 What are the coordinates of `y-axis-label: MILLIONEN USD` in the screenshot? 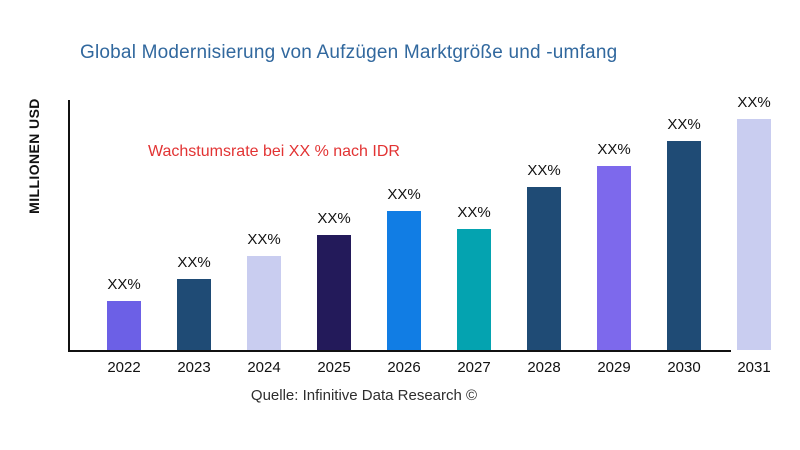 It's located at (34, 156).